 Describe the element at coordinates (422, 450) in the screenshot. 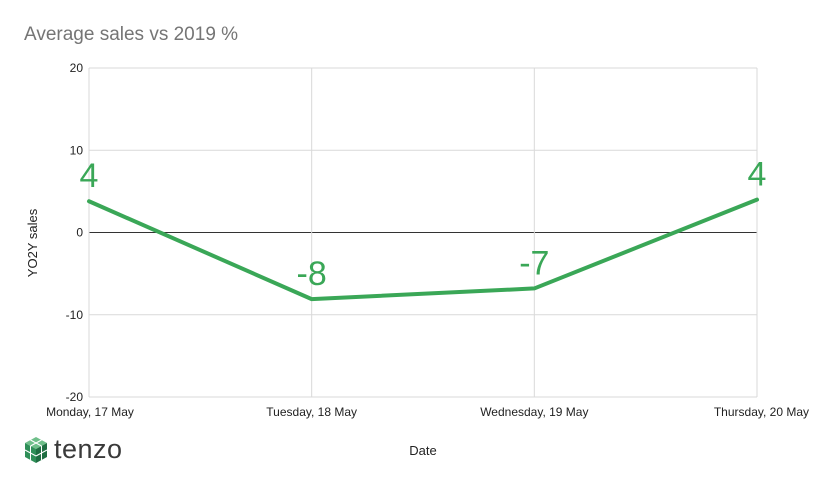

I see `x-axis-label: Date` at that location.